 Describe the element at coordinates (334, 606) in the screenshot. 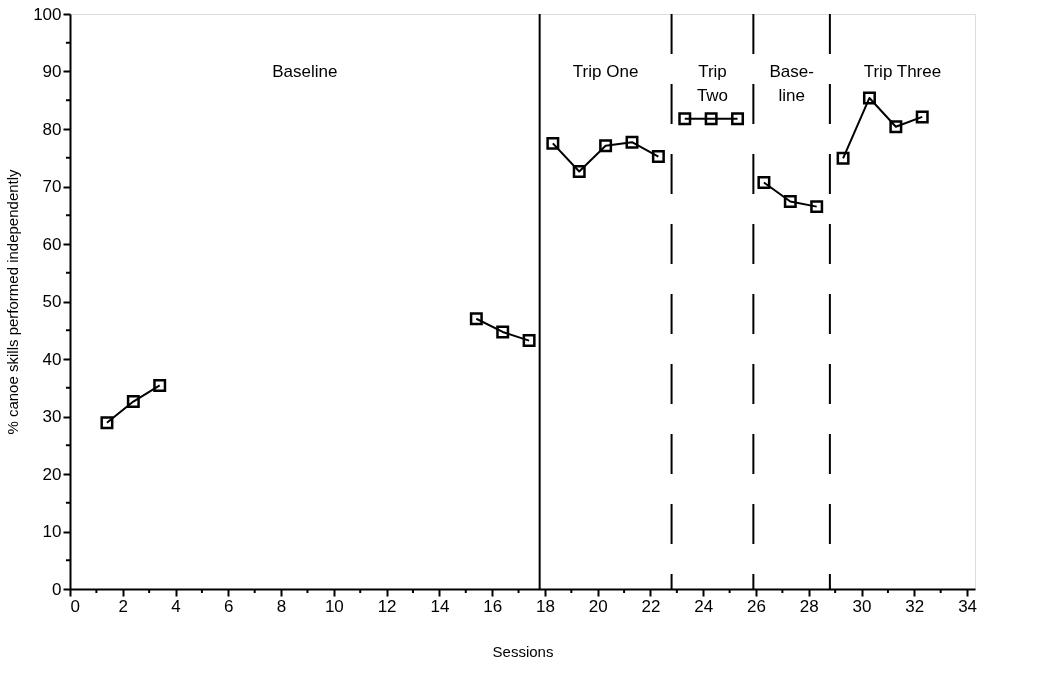

I see `x-tick-label: 10` at that location.